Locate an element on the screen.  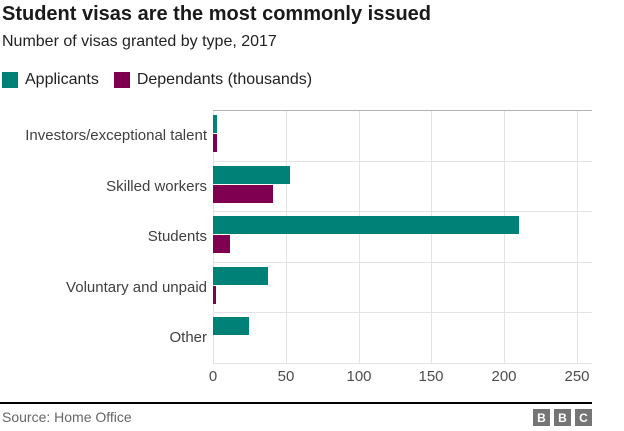
bar-applicants-students is located at coordinates (366, 225).